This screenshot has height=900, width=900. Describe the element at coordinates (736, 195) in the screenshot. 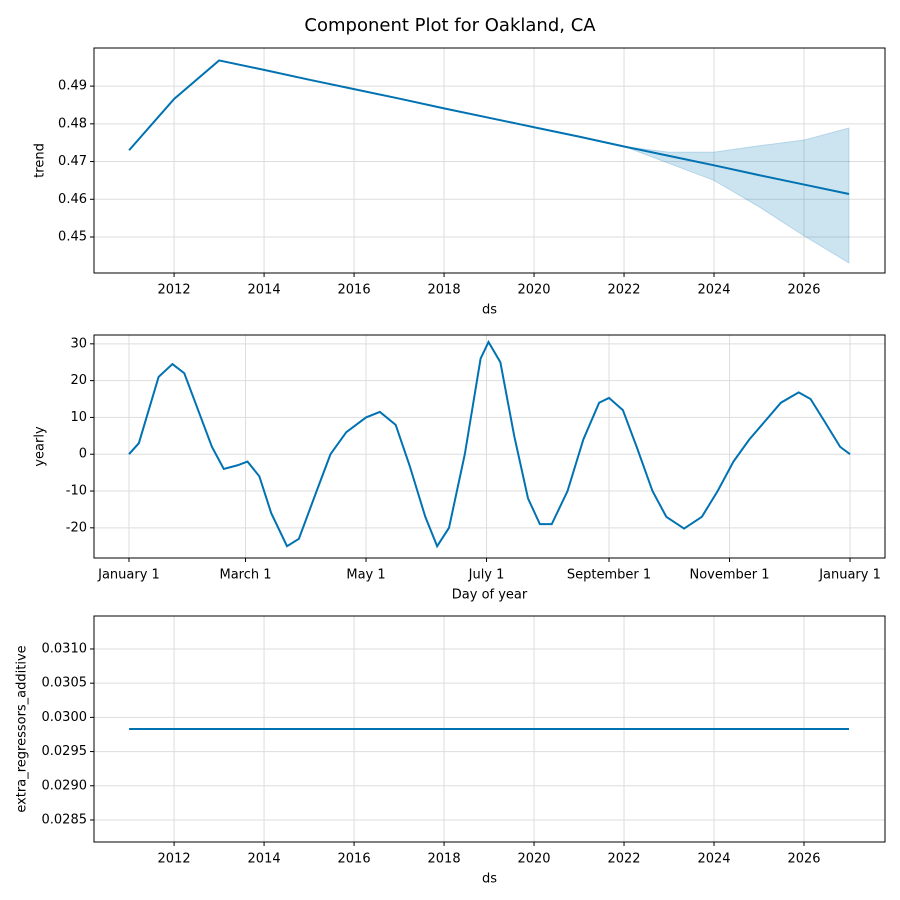

I see `uncertainty-band` at that location.